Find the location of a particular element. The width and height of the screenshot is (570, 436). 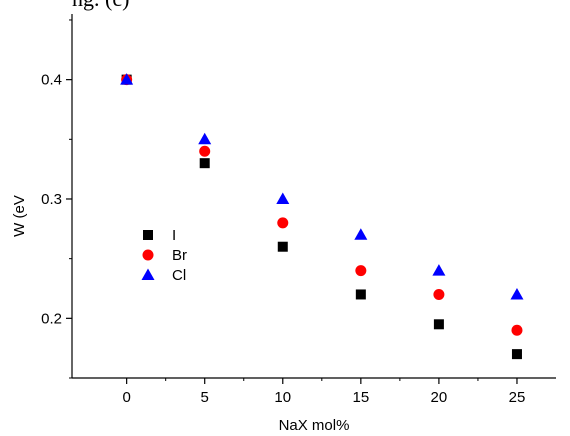

legend-label-i: I is located at coordinates (174, 235).